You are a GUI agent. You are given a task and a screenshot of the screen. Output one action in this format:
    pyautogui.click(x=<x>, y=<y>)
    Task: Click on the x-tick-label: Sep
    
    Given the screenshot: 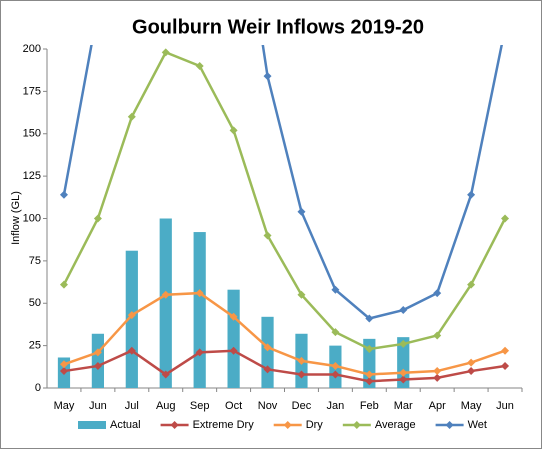 What is the action you would take?
    pyautogui.click(x=200, y=406)
    